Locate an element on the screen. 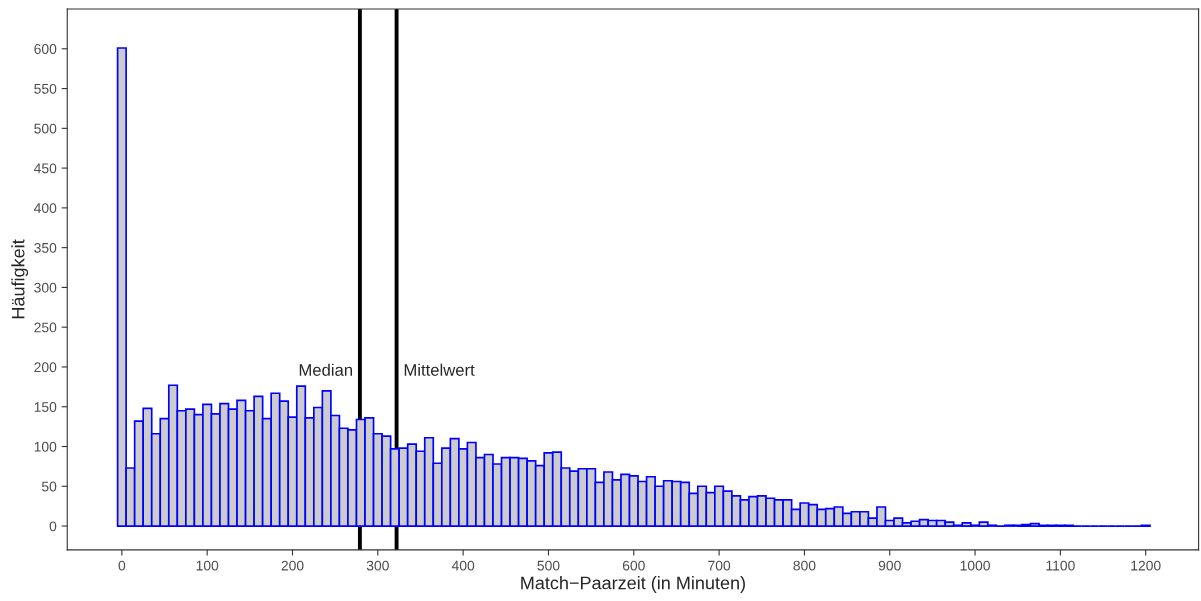 The image size is (1201, 601). x-tick-label: 100 is located at coordinates (207, 565).